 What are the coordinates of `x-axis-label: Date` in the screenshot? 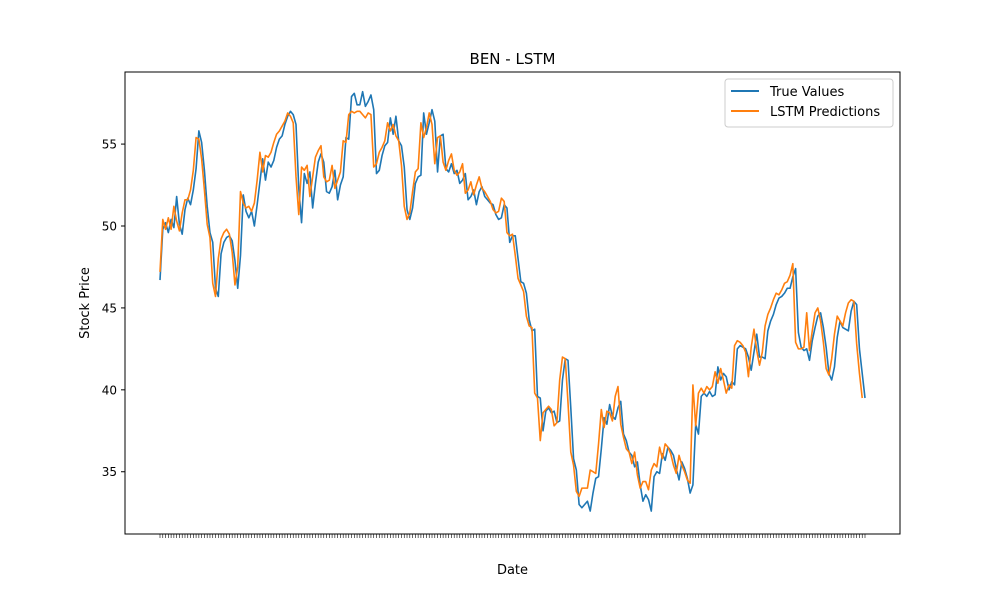 It's located at (512, 570).